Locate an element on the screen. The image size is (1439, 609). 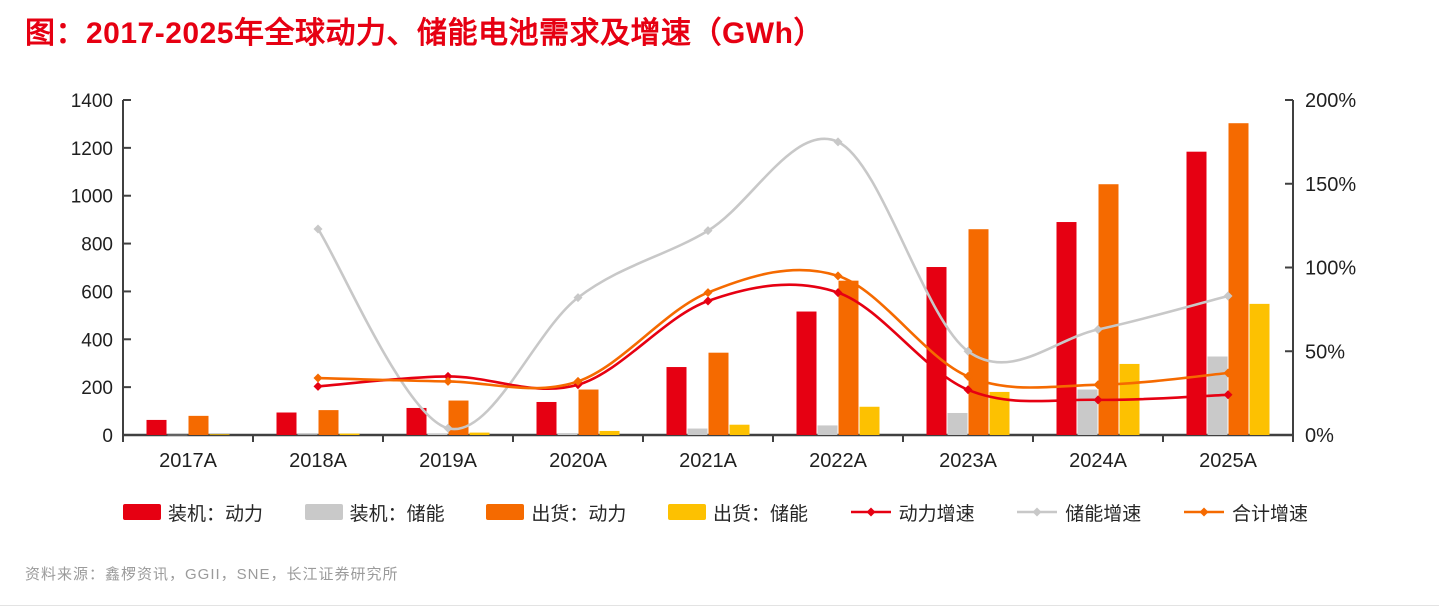
legend-label: 储能增速 is located at coordinates (1103, 514).